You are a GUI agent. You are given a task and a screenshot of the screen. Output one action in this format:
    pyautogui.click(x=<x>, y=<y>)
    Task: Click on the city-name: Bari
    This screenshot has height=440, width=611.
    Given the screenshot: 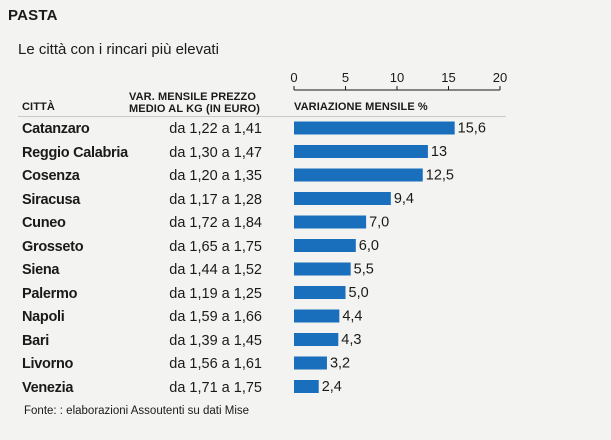 What is the action you would take?
    pyautogui.click(x=36, y=340)
    